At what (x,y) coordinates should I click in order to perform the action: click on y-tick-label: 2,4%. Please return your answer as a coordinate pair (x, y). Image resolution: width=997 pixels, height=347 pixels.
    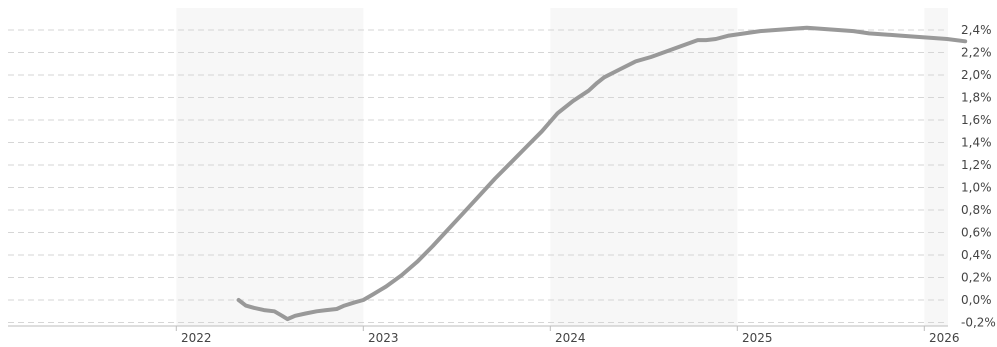
    Looking at the image, I should click on (976, 30).